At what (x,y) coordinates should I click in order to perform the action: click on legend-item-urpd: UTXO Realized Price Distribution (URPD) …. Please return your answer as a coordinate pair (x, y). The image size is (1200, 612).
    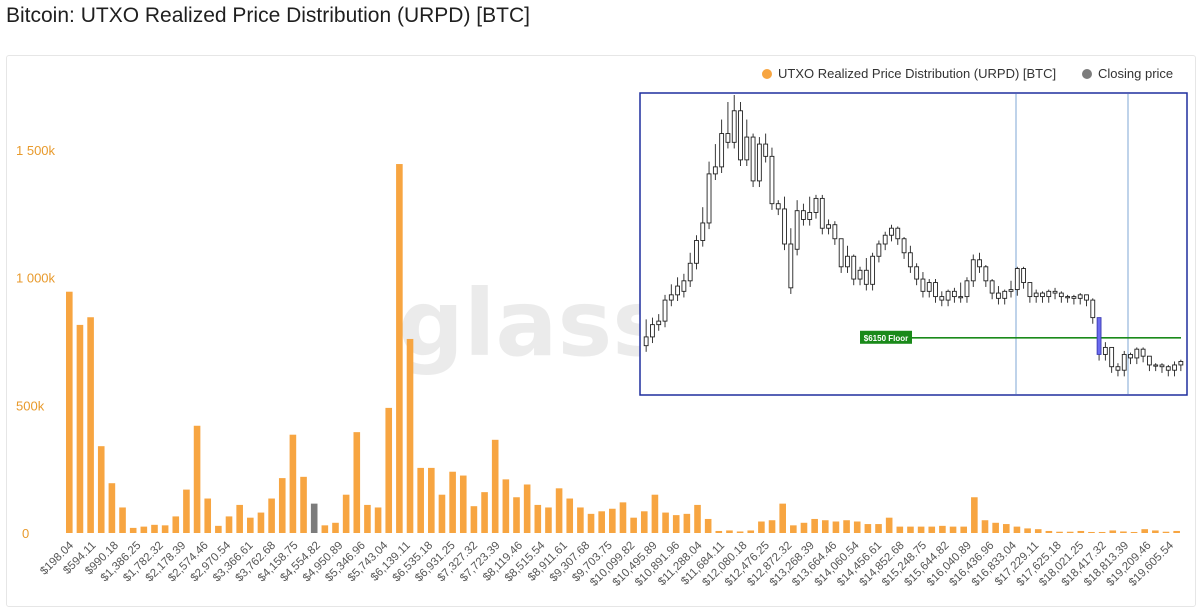
    Looking at the image, I should click on (909, 73).